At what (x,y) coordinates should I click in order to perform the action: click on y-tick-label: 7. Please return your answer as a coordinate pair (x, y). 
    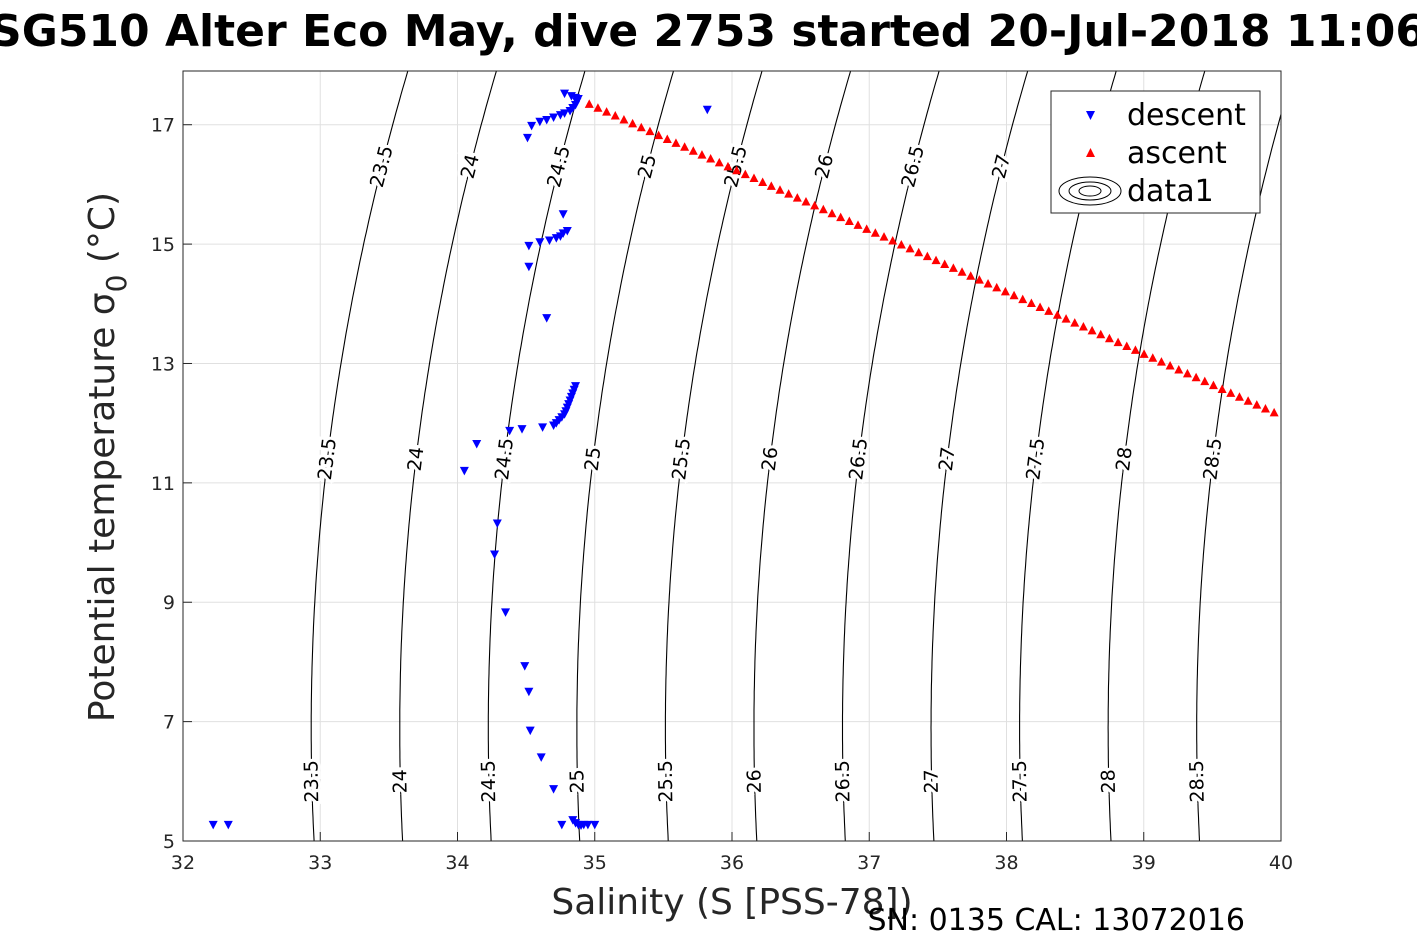
    Looking at the image, I should click on (169, 723).